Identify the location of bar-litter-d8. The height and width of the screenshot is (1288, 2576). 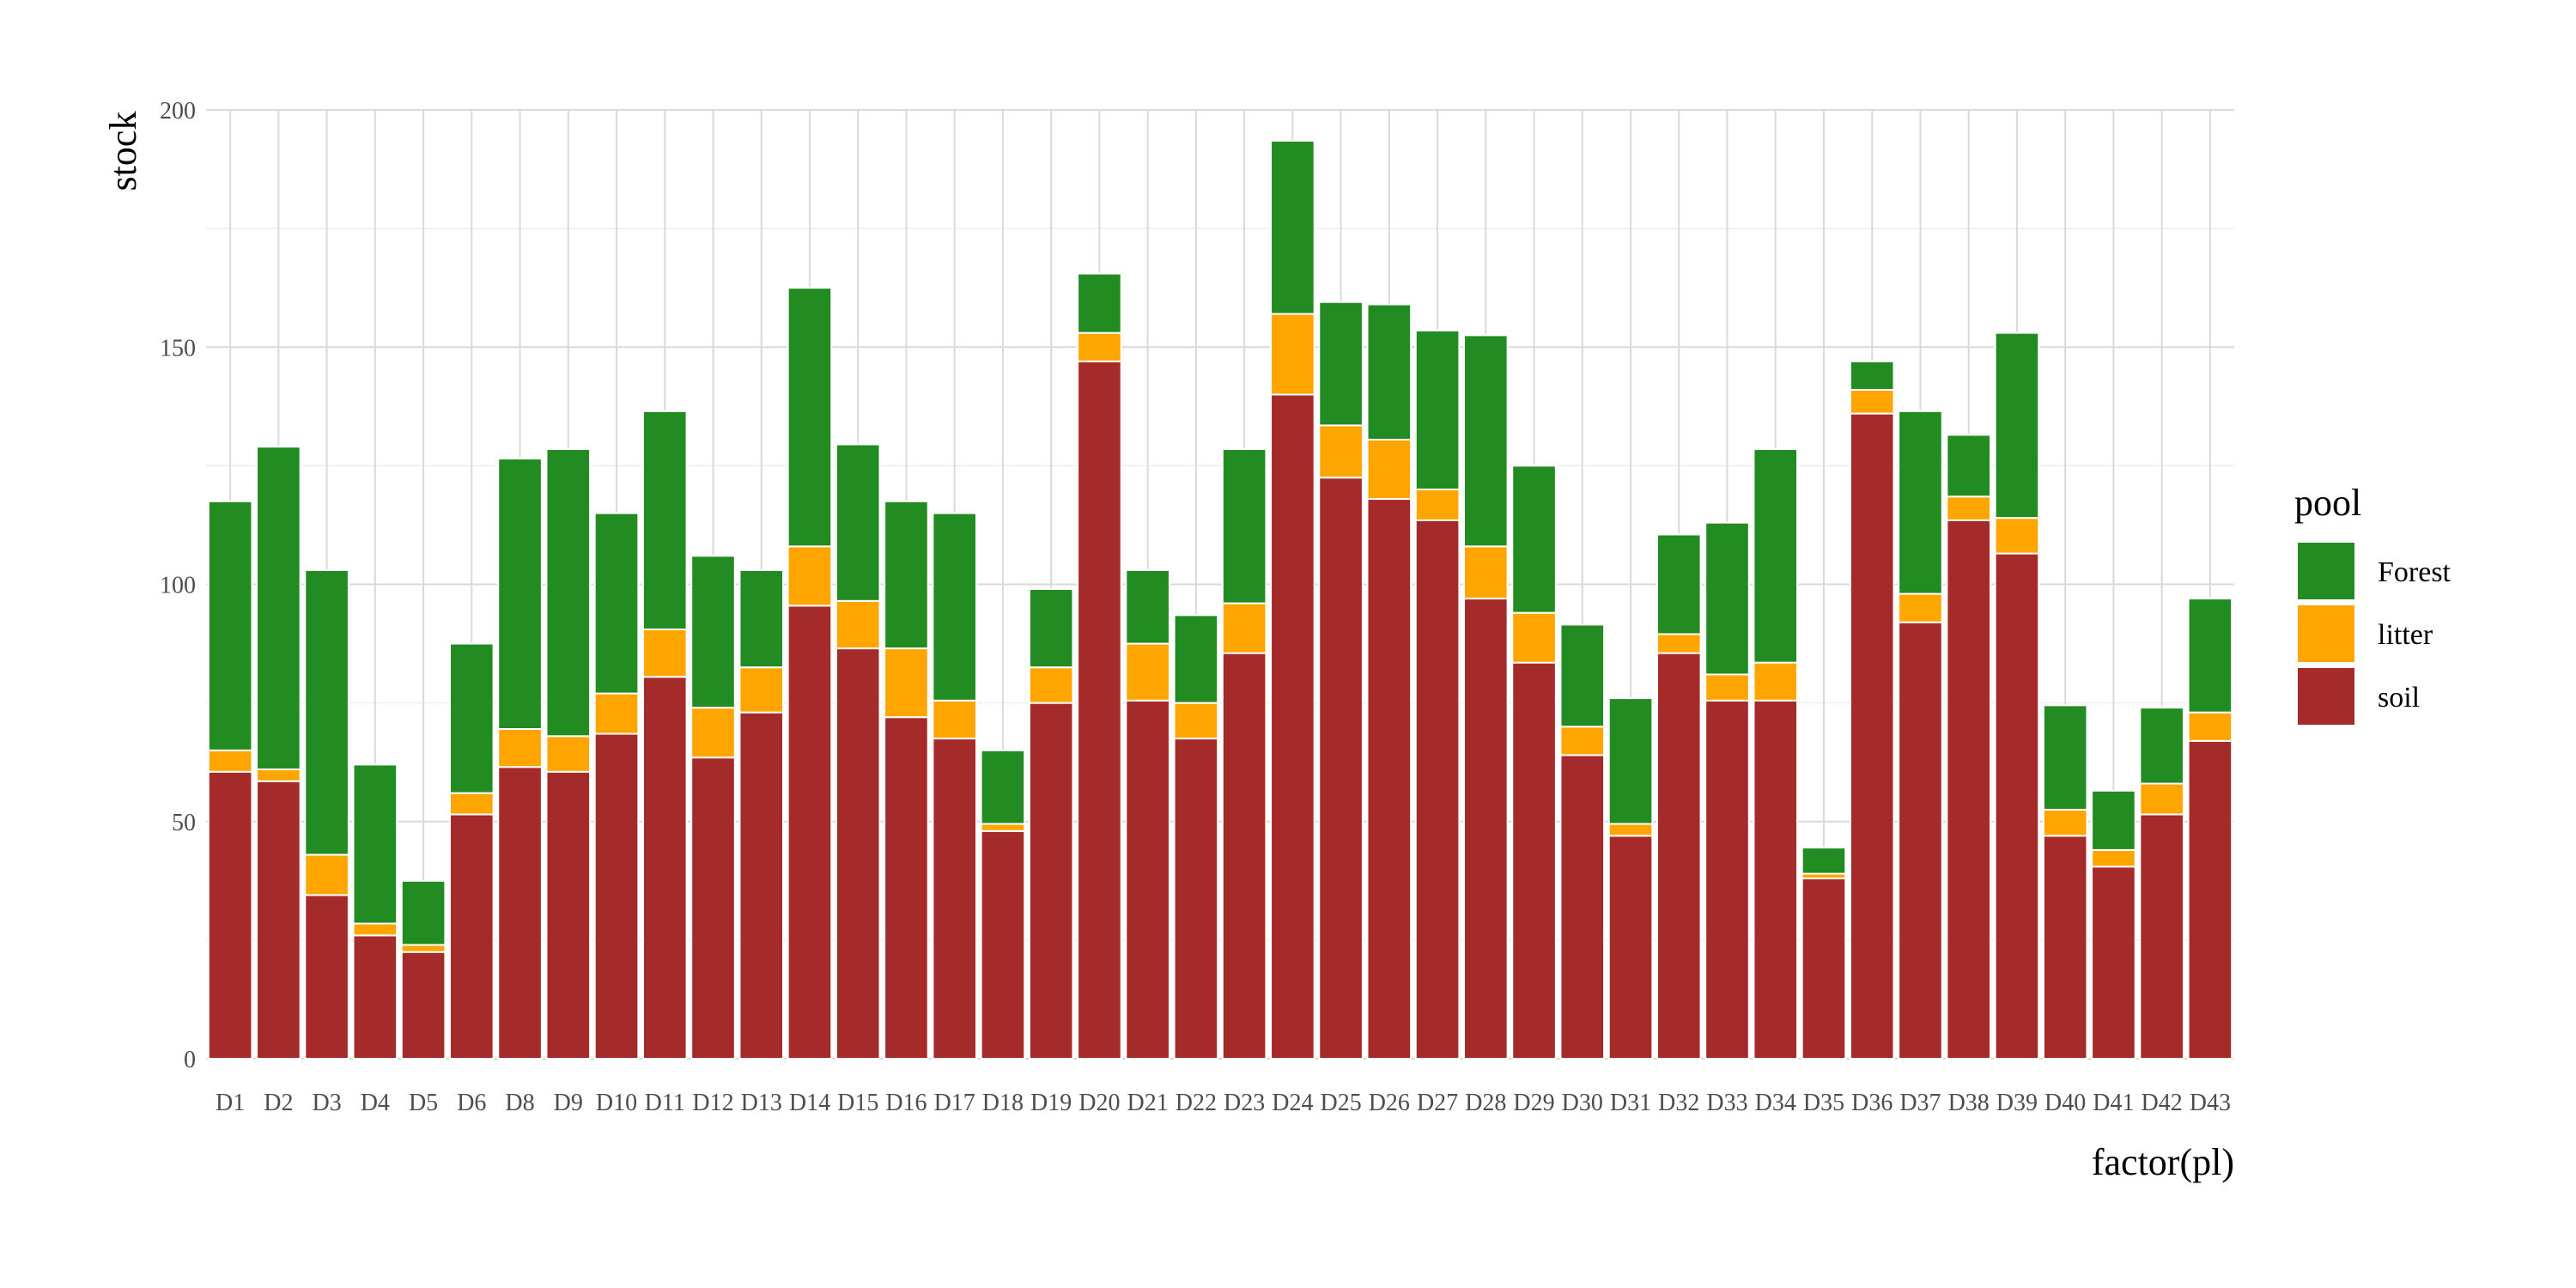
(520, 748).